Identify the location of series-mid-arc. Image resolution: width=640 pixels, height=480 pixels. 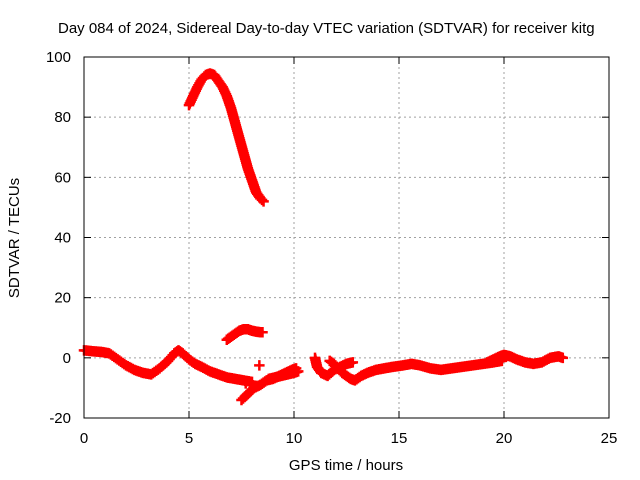
(244, 335).